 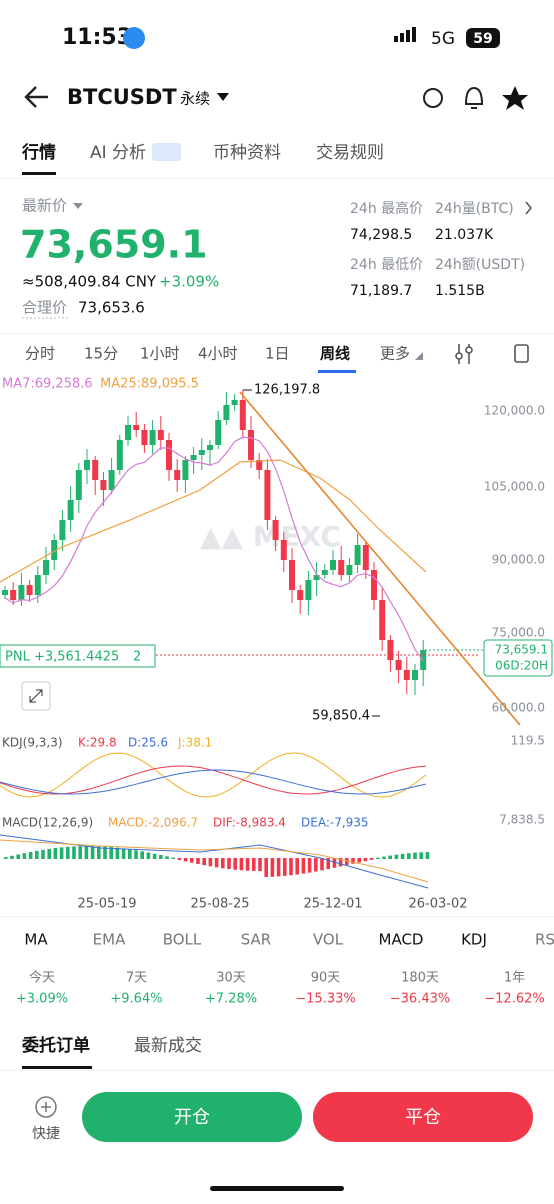 I want to click on stat-label: 24h 最高价, so click(x=386, y=208).